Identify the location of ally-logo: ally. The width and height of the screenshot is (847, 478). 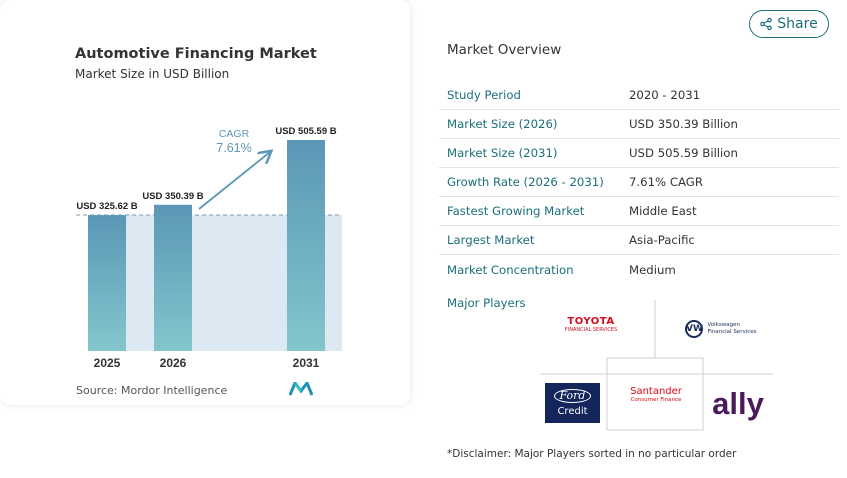
(738, 403).